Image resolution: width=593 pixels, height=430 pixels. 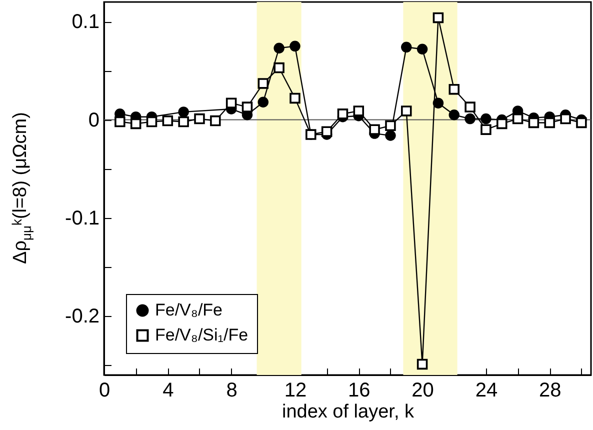 I want to click on y-tick-label: 0.1, so click(x=86, y=22).